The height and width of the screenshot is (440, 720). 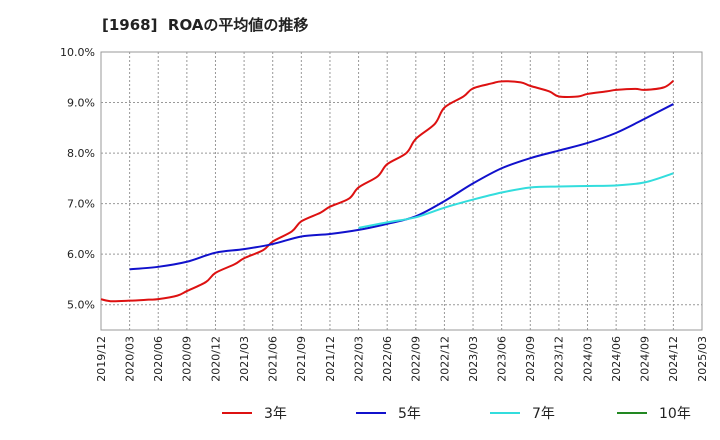 What do you see at coordinates (473, 359) in the screenshot?
I see `x-tick-label: 2023/03` at bounding box center [473, 359].